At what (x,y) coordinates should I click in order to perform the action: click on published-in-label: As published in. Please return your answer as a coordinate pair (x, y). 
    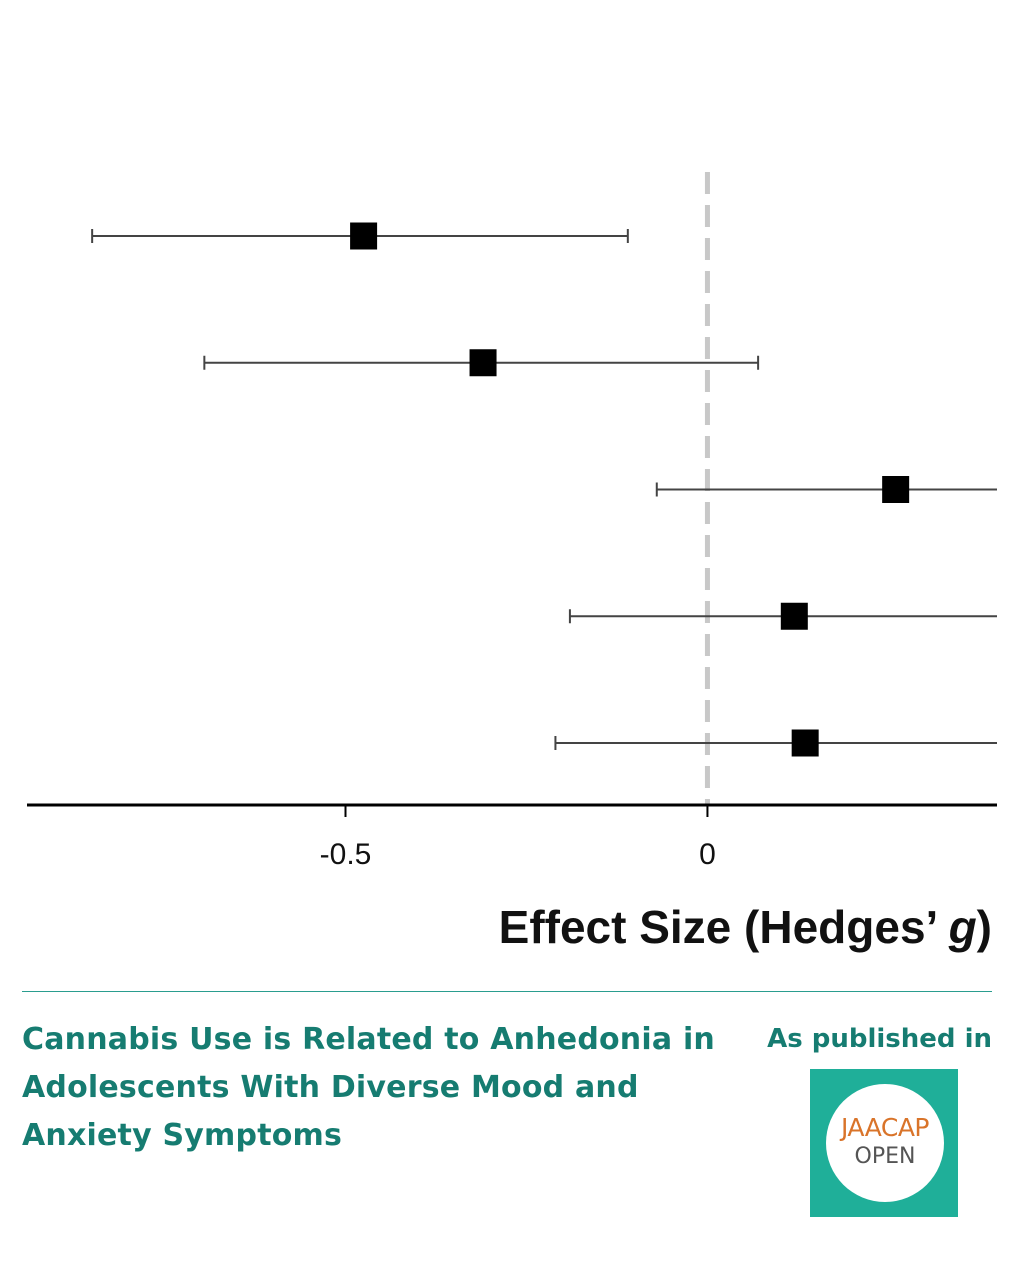
    Looking at the image, I should click on (879, 1039).